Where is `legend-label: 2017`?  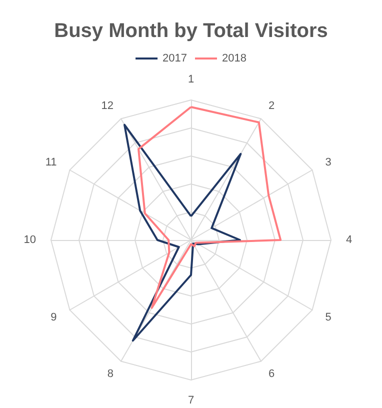 legend-label: 2017 is located at coordinates (175, 58).